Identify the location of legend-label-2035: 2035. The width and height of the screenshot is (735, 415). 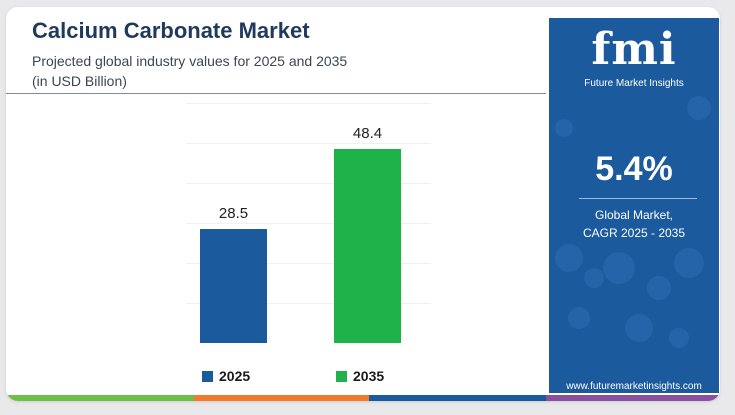
(369, 376).